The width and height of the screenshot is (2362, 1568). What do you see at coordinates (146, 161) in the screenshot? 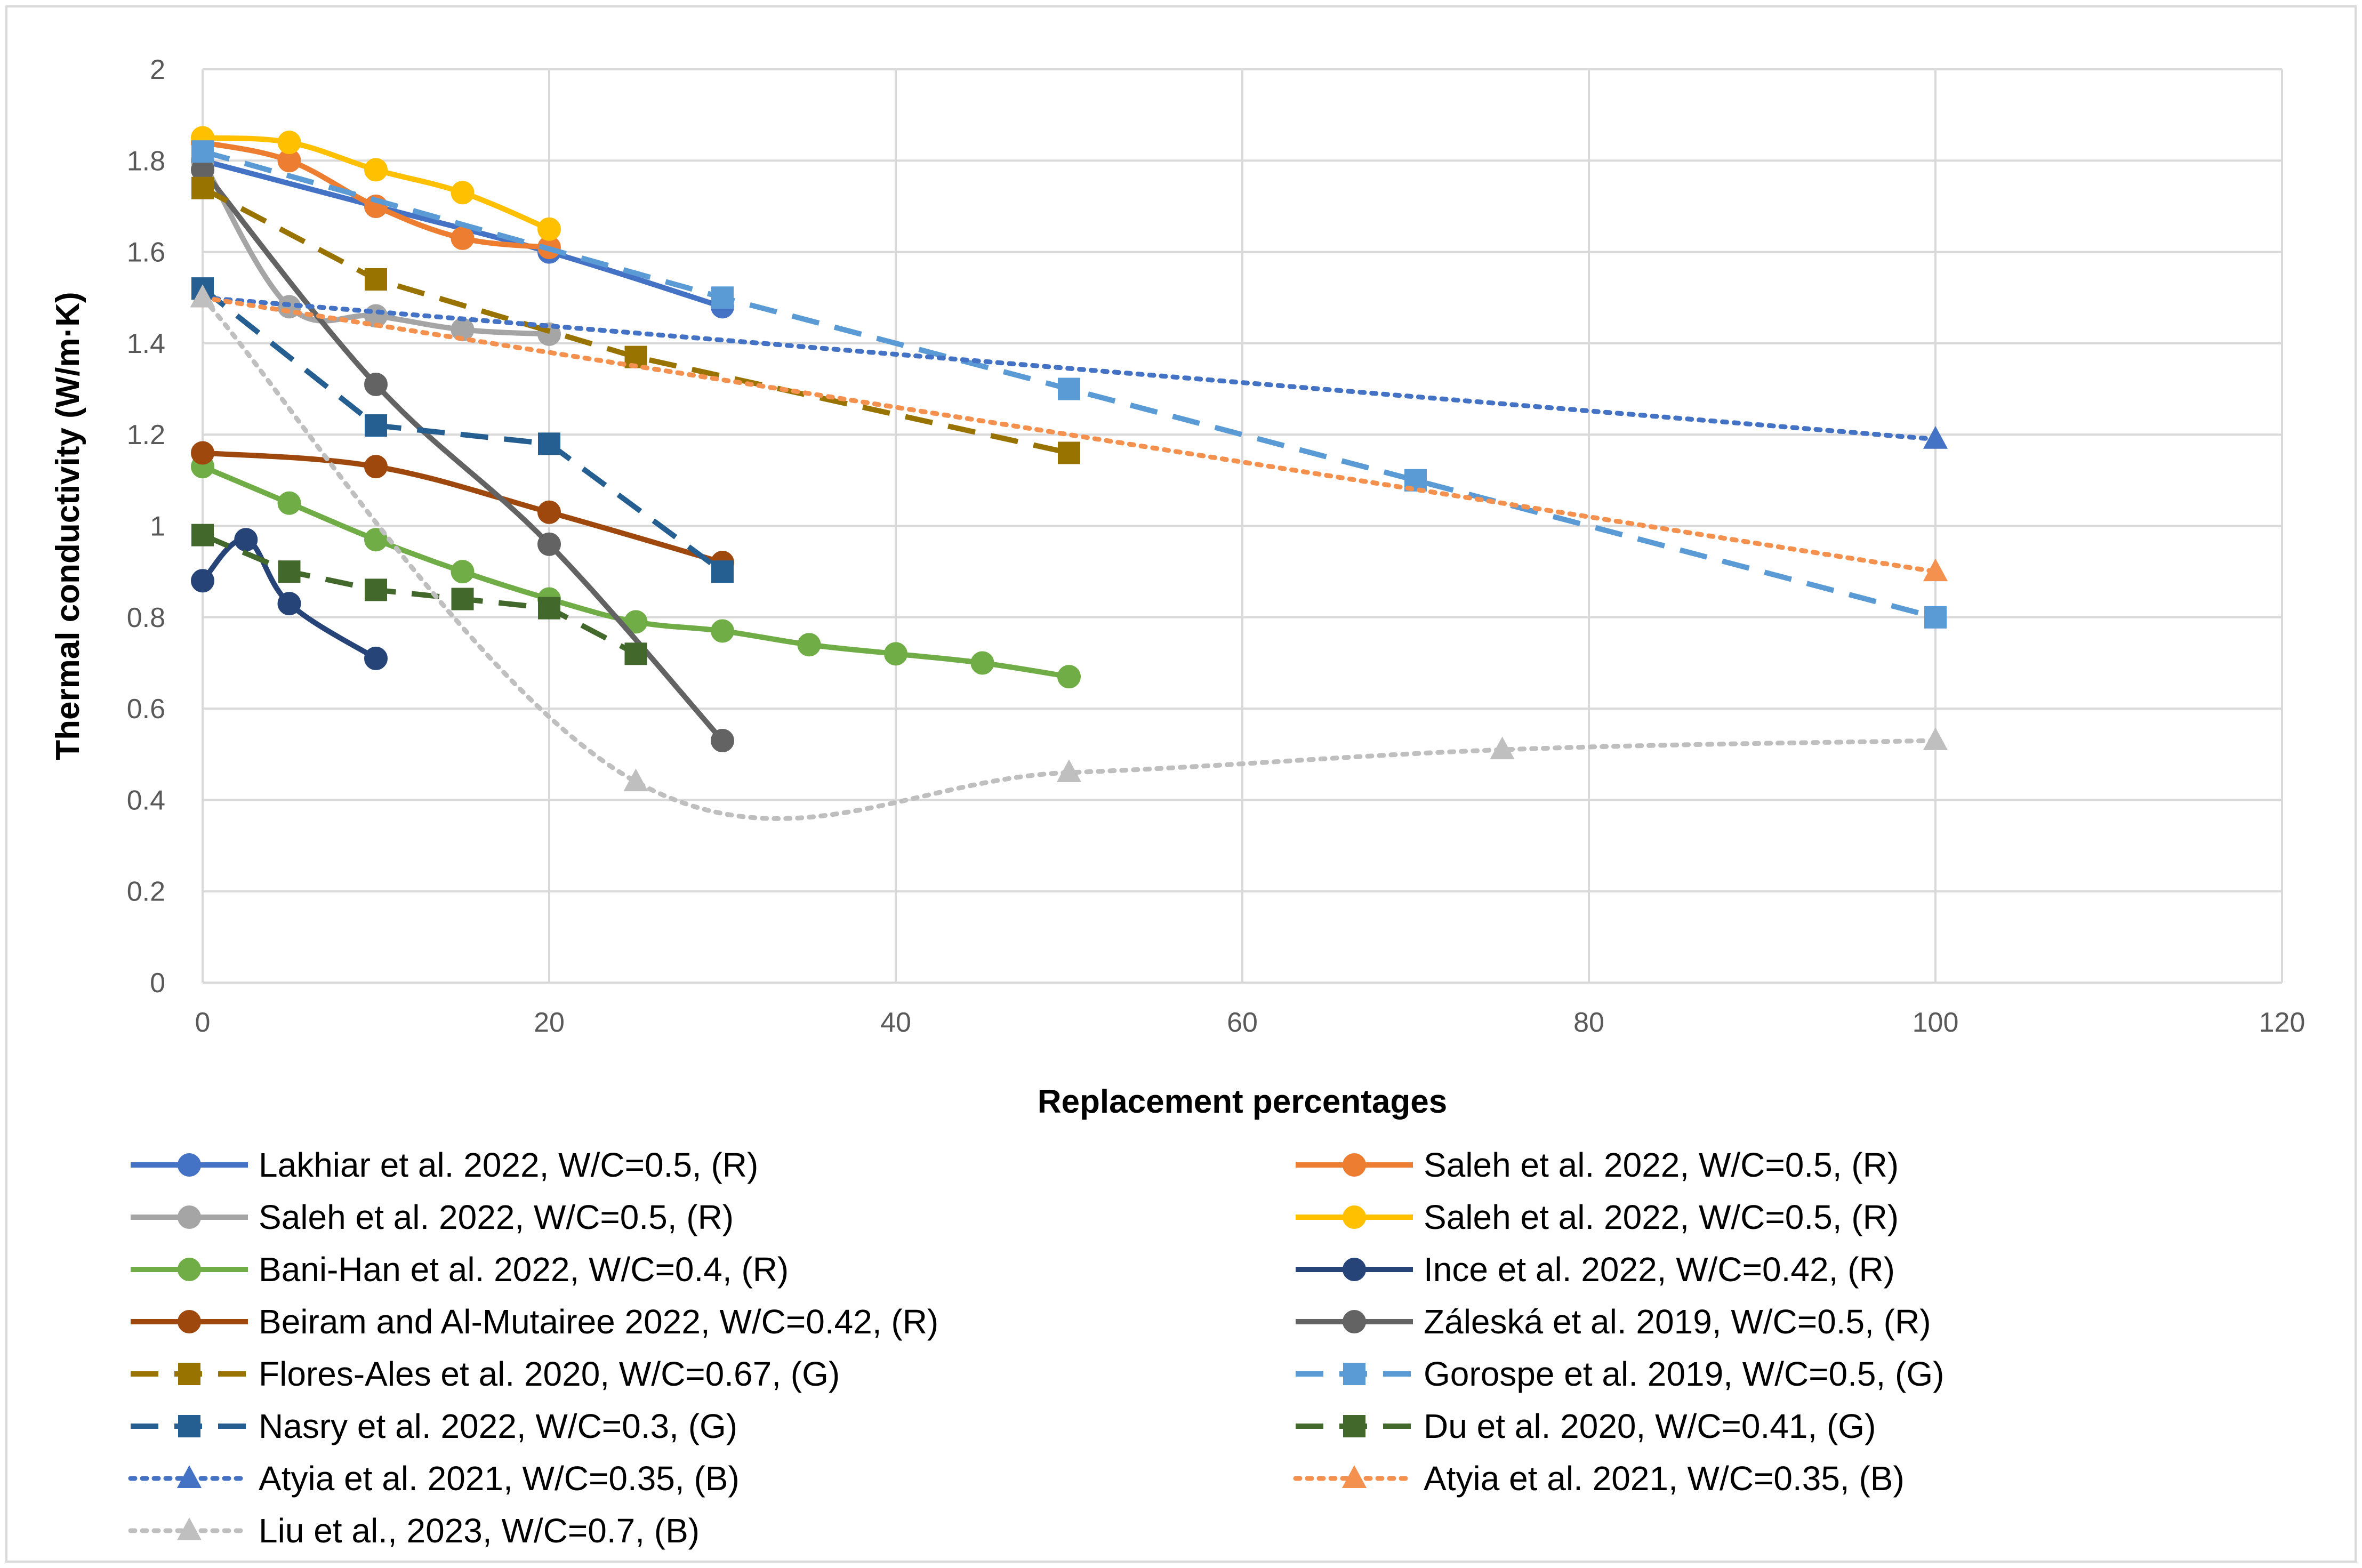
I see `y-tick-label: 1.8` at bounding box center [146, 161].